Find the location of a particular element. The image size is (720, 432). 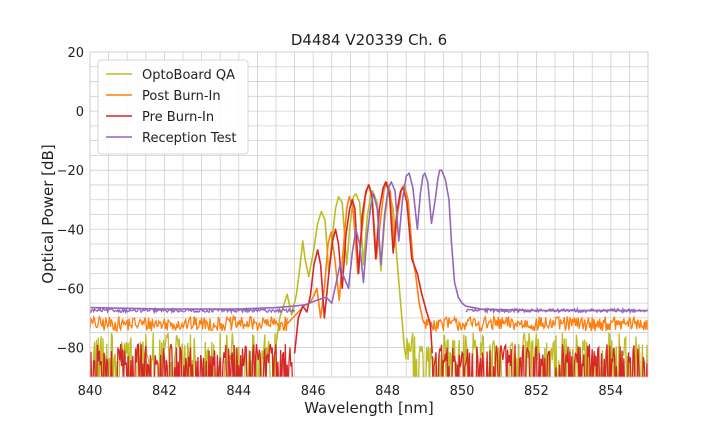

y-tick-label: 0 is located at coordinates (80, 112).